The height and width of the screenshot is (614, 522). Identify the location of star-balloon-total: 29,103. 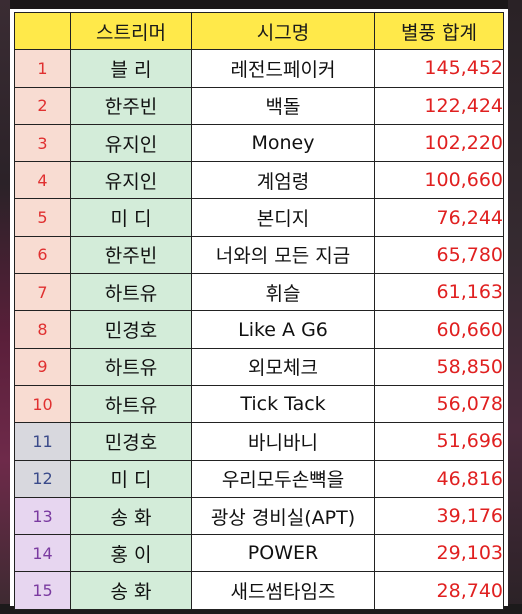
(439, 553).